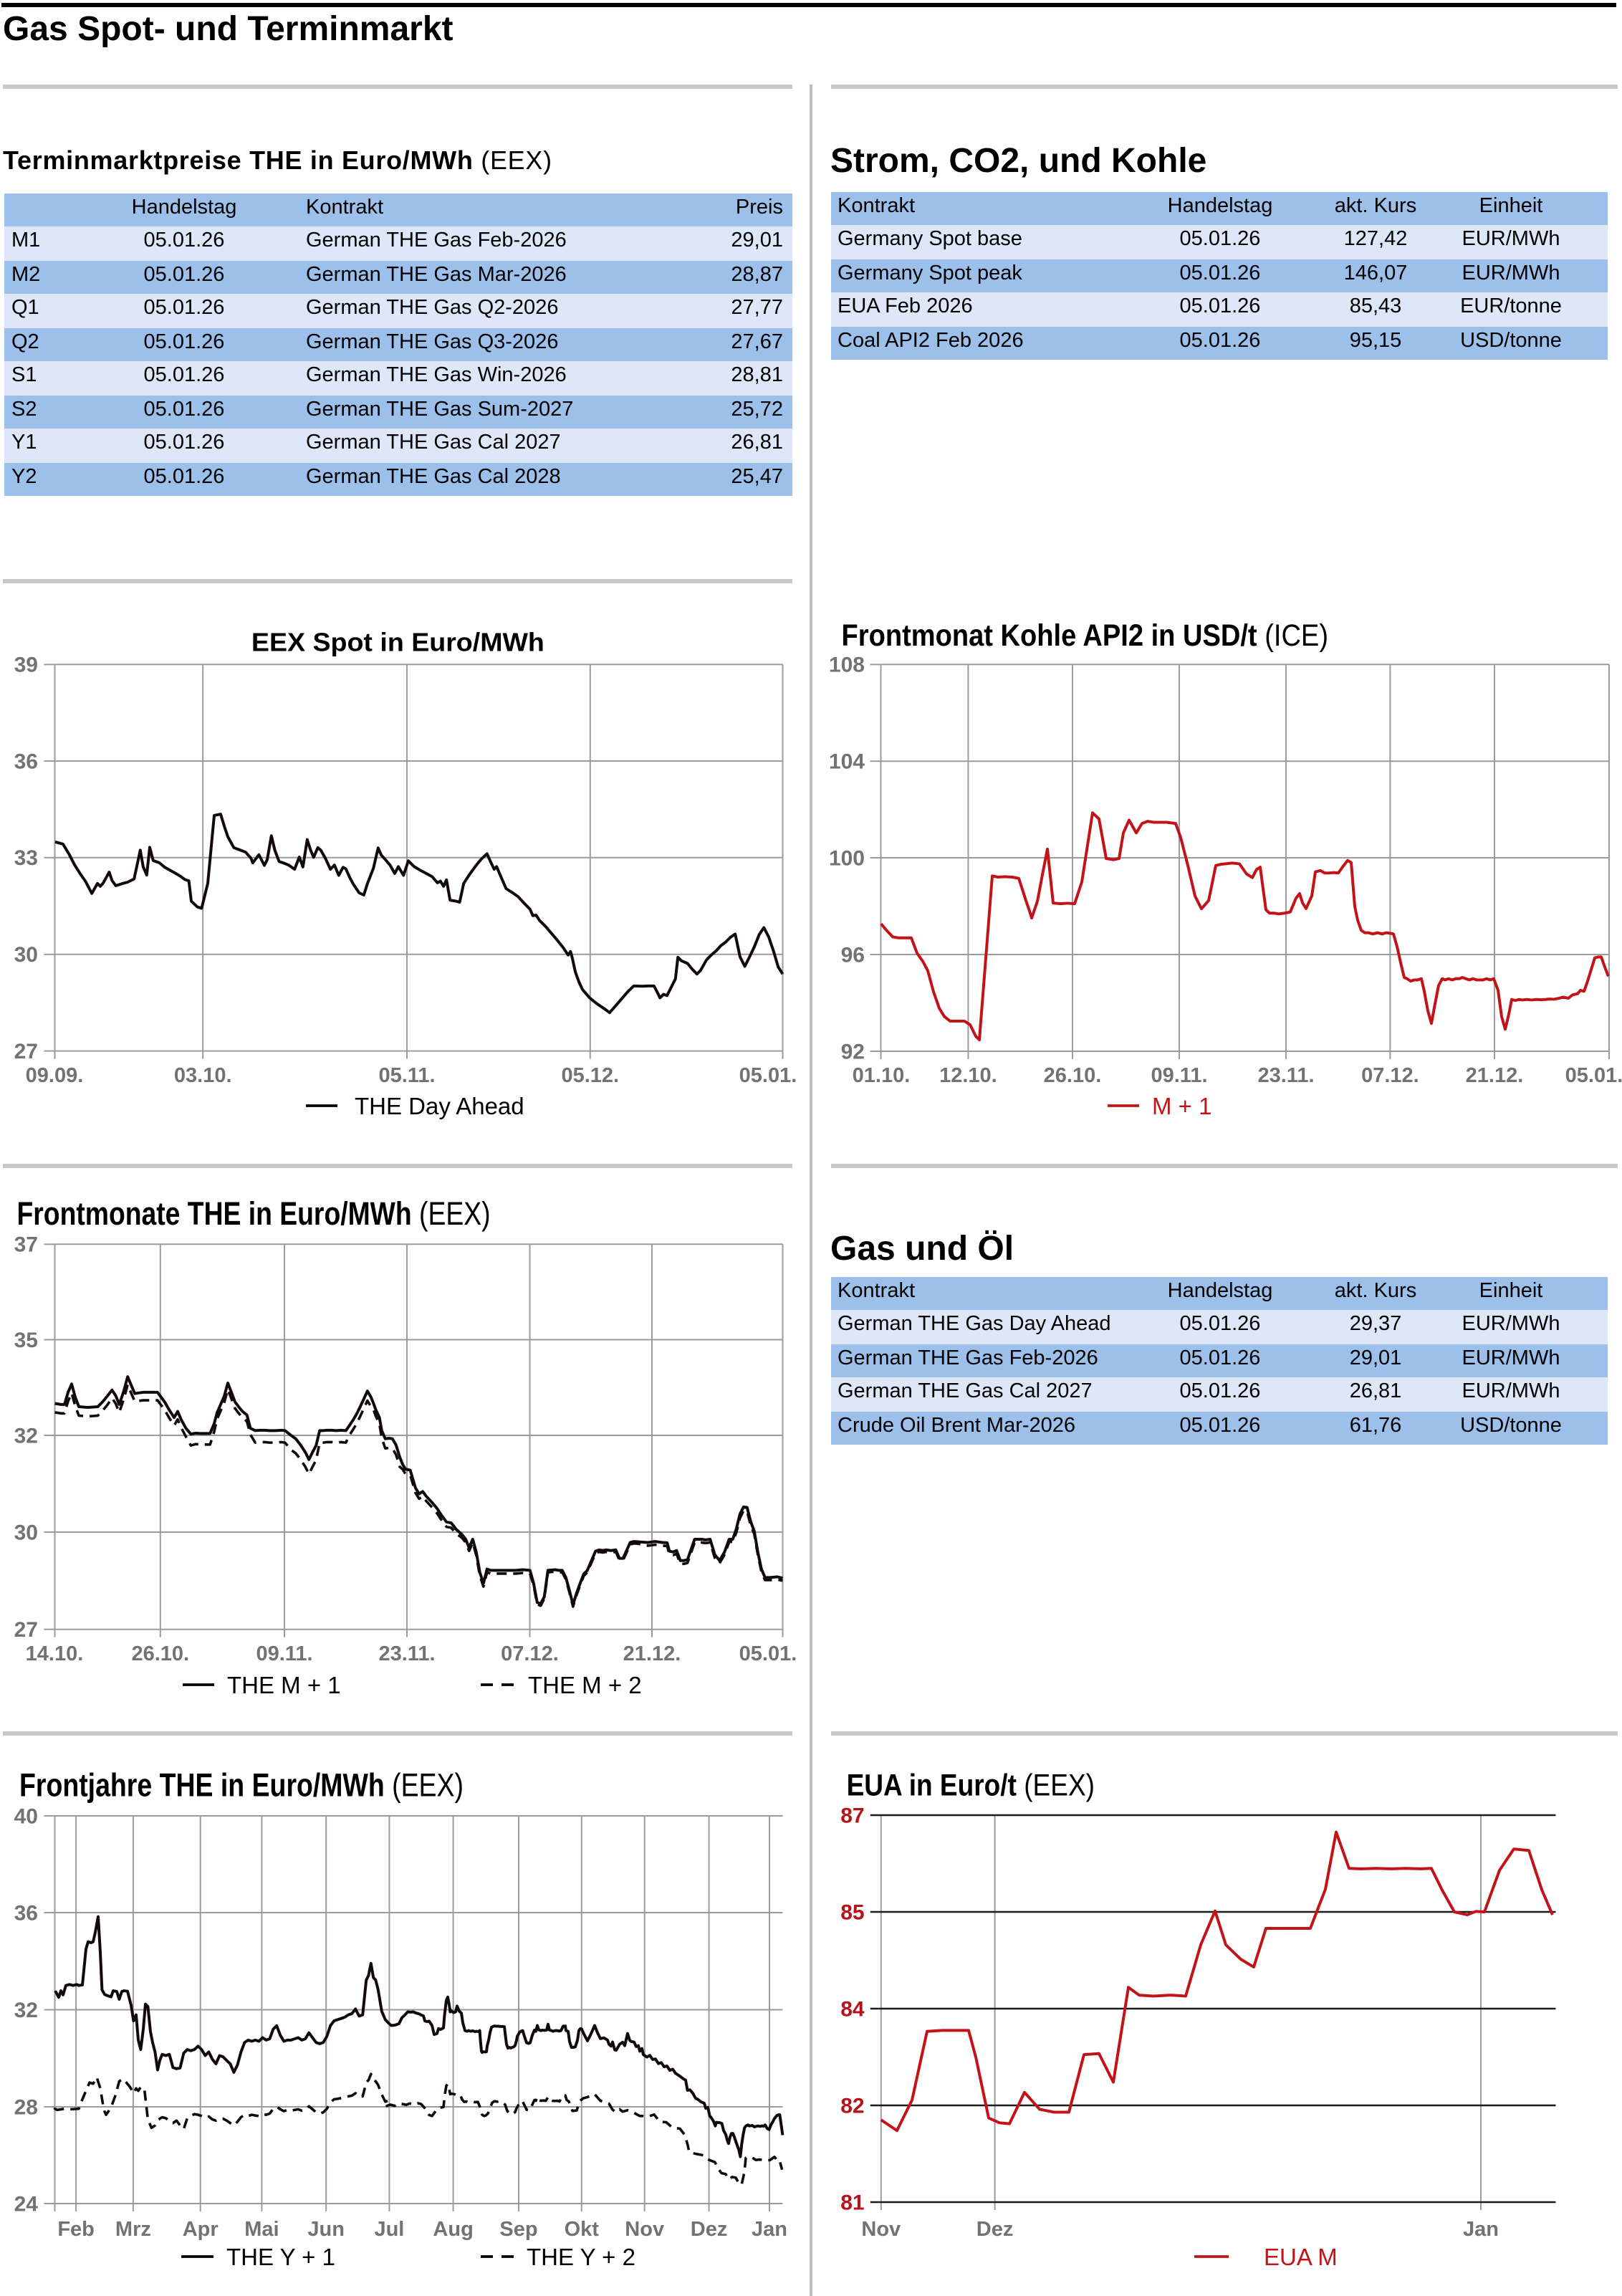 The height and width of the screenshot is (2296, 1622). What do you see at coordinates (968, 1075) in the screenshot?
I see `svg-text: 12.10.` at bounding box center [968, 1075].